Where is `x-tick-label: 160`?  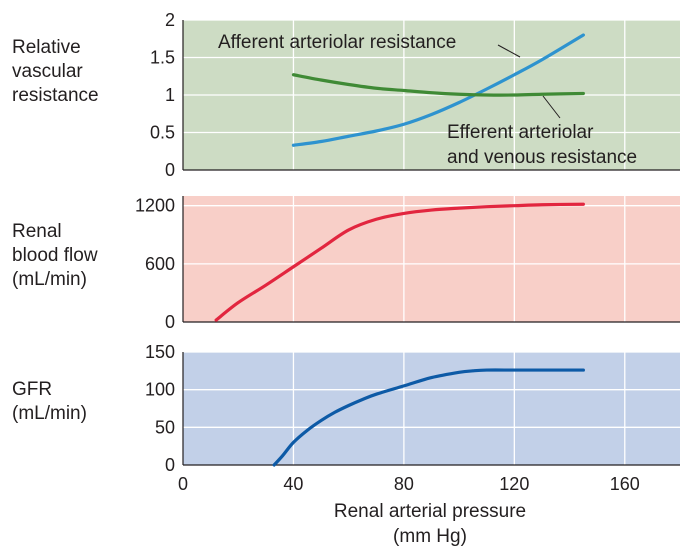 x-tick-label: 160 is located at coordinates (625, 484).